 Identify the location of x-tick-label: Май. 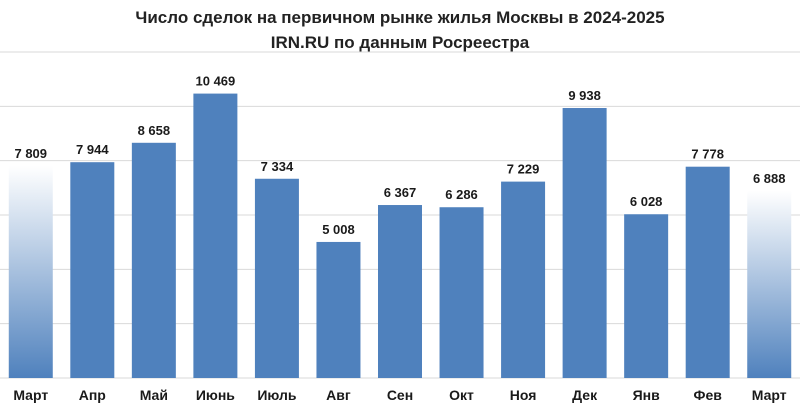
(154, 395).